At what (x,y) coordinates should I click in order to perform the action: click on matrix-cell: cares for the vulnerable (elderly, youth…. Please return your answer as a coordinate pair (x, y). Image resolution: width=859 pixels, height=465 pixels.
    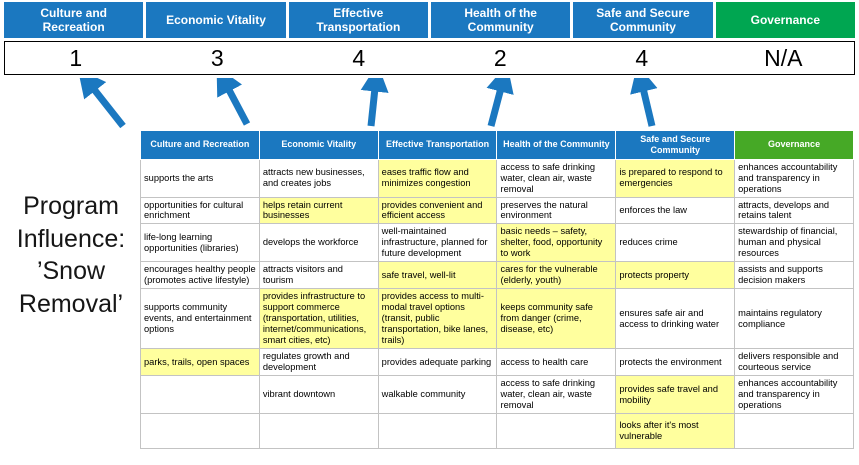
    Looking at the image, I should click on (556, 275).